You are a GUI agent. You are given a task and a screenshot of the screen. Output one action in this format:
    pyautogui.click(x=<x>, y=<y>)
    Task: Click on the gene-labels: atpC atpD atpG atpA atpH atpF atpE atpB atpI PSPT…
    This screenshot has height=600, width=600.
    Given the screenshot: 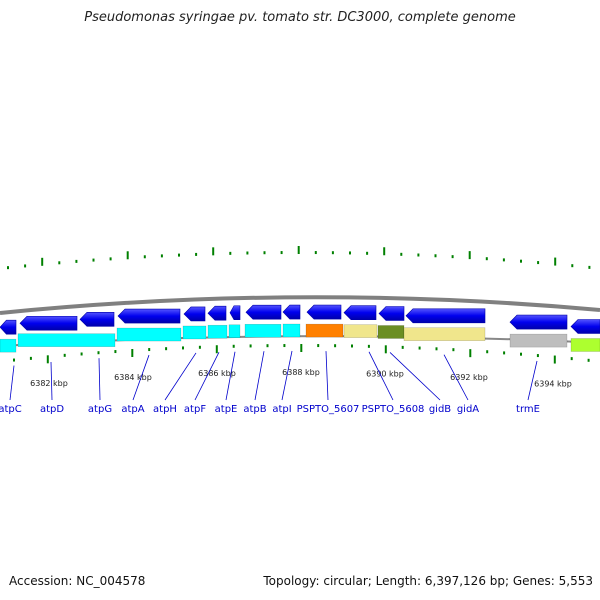 What is the action you would take?
    pyautogui.click(x=270, y=382)
    